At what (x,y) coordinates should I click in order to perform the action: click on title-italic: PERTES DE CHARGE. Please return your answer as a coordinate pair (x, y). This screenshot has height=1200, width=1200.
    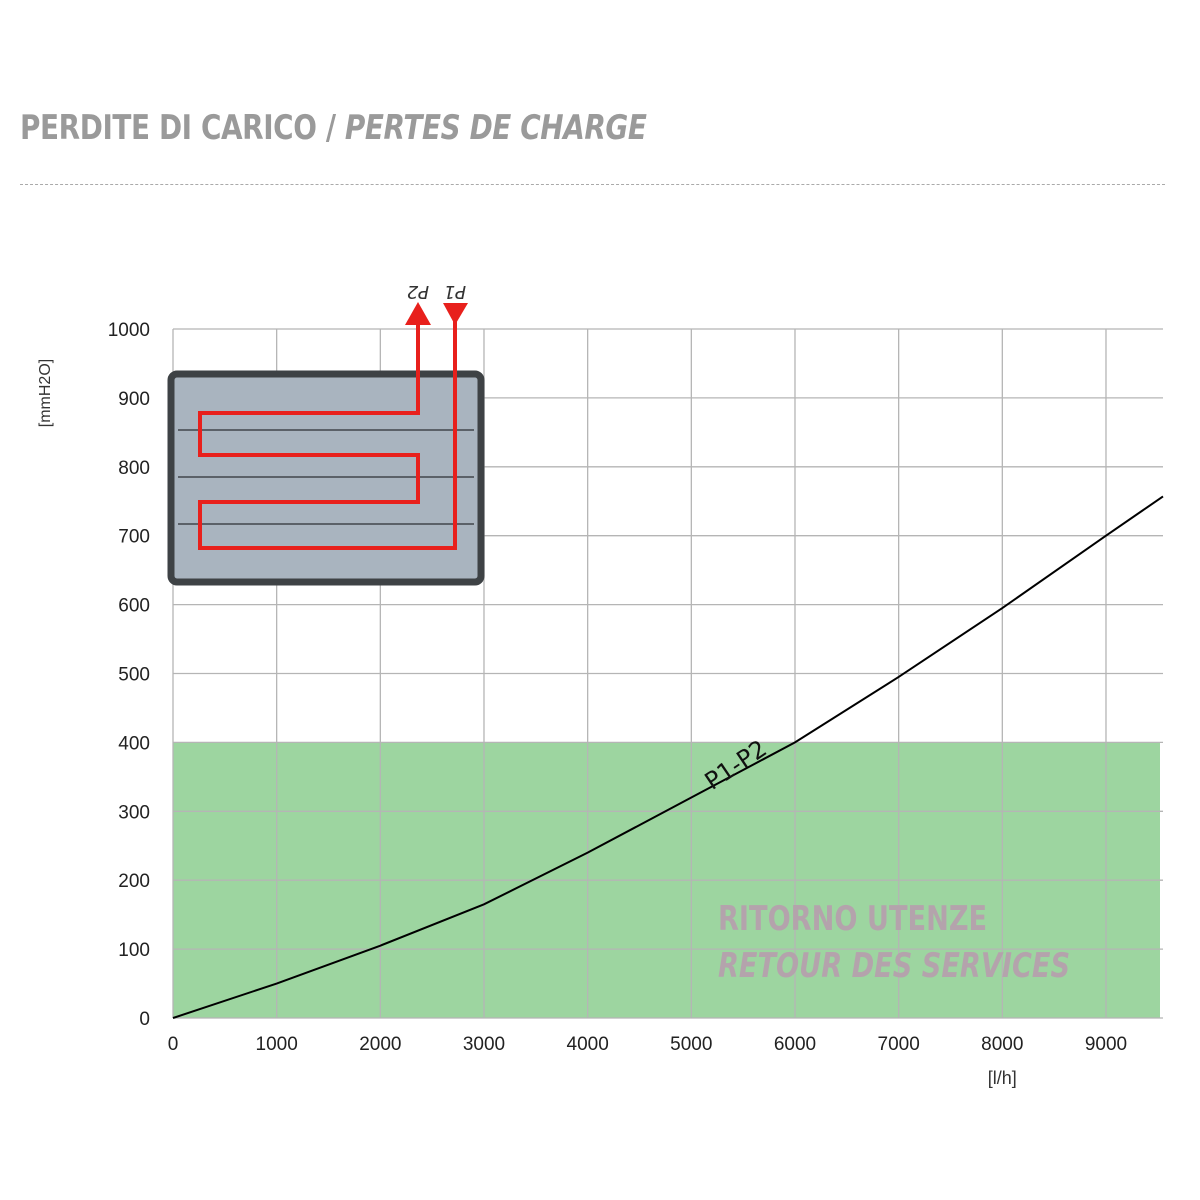
    Looking at the image, I should click on (495, 128).